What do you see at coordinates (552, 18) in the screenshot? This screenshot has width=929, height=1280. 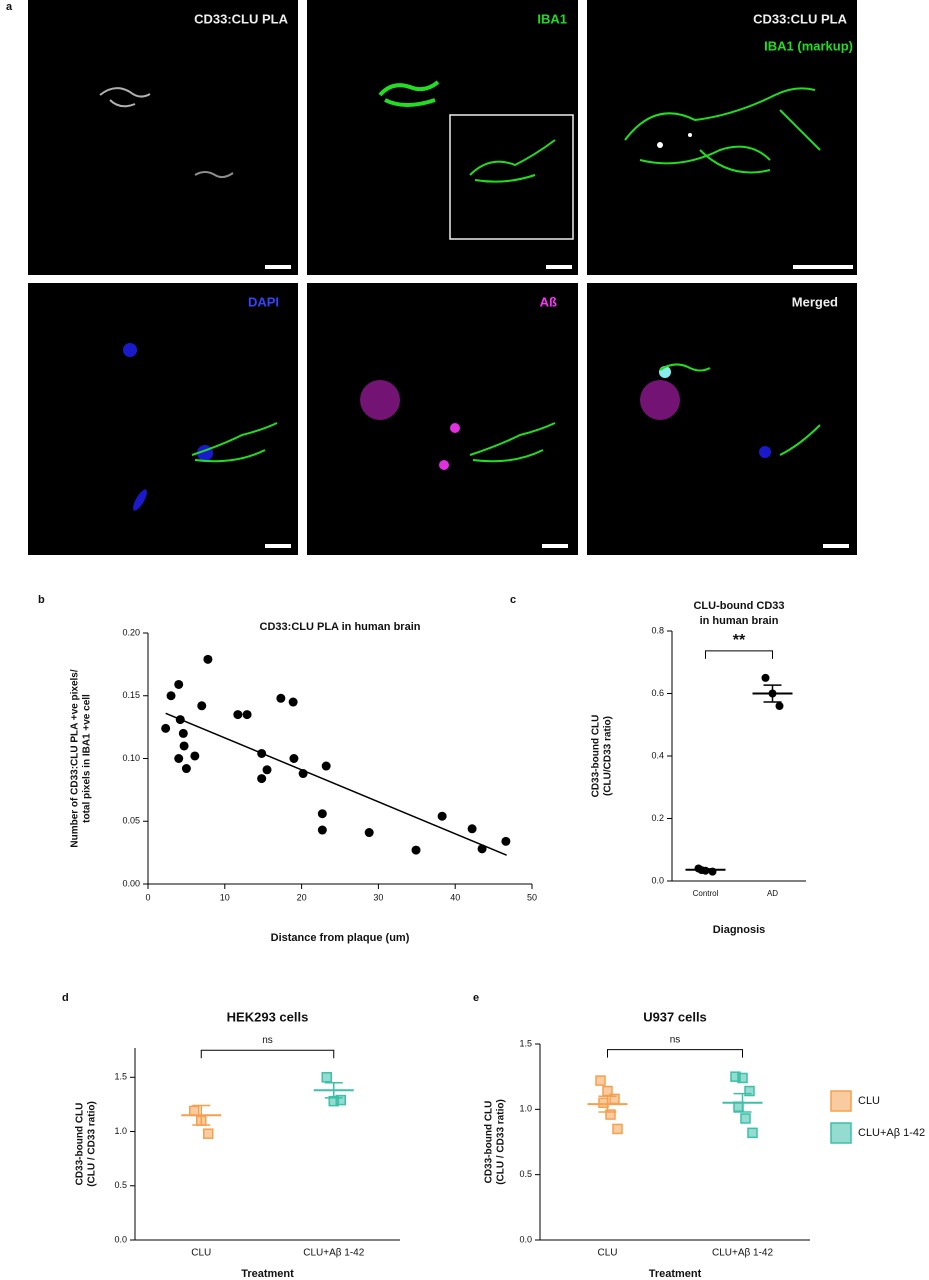 I see `micrograph-label: IBA1` at bounding box center [552, 18].